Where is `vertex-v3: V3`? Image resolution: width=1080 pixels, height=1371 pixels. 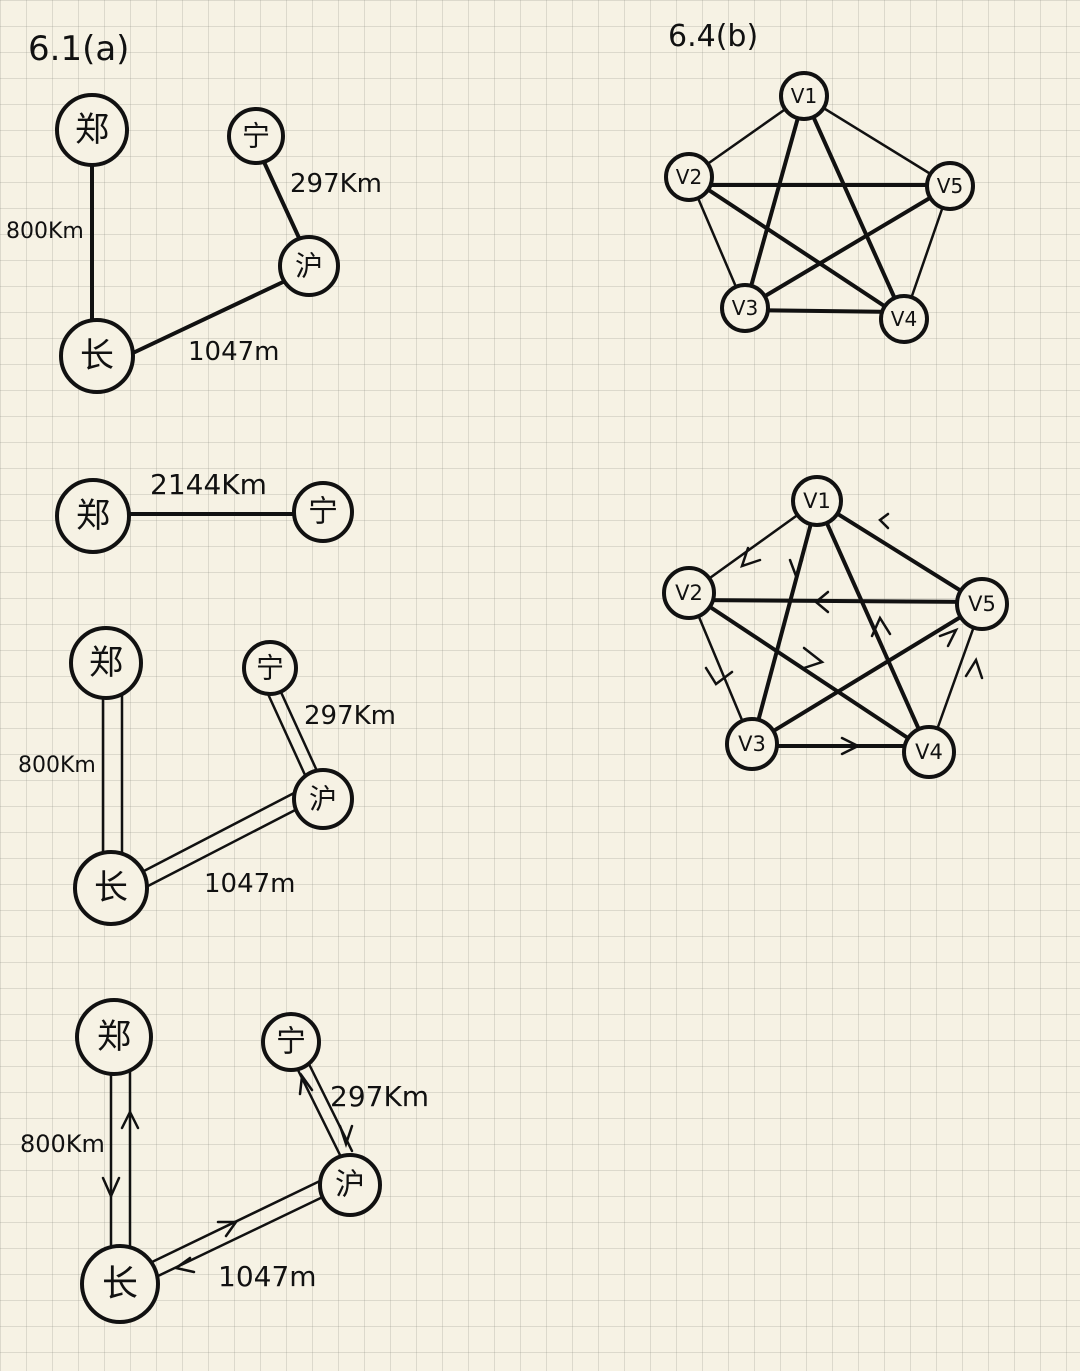
vertex-v3: V3 is located at coordinates (745, 308).